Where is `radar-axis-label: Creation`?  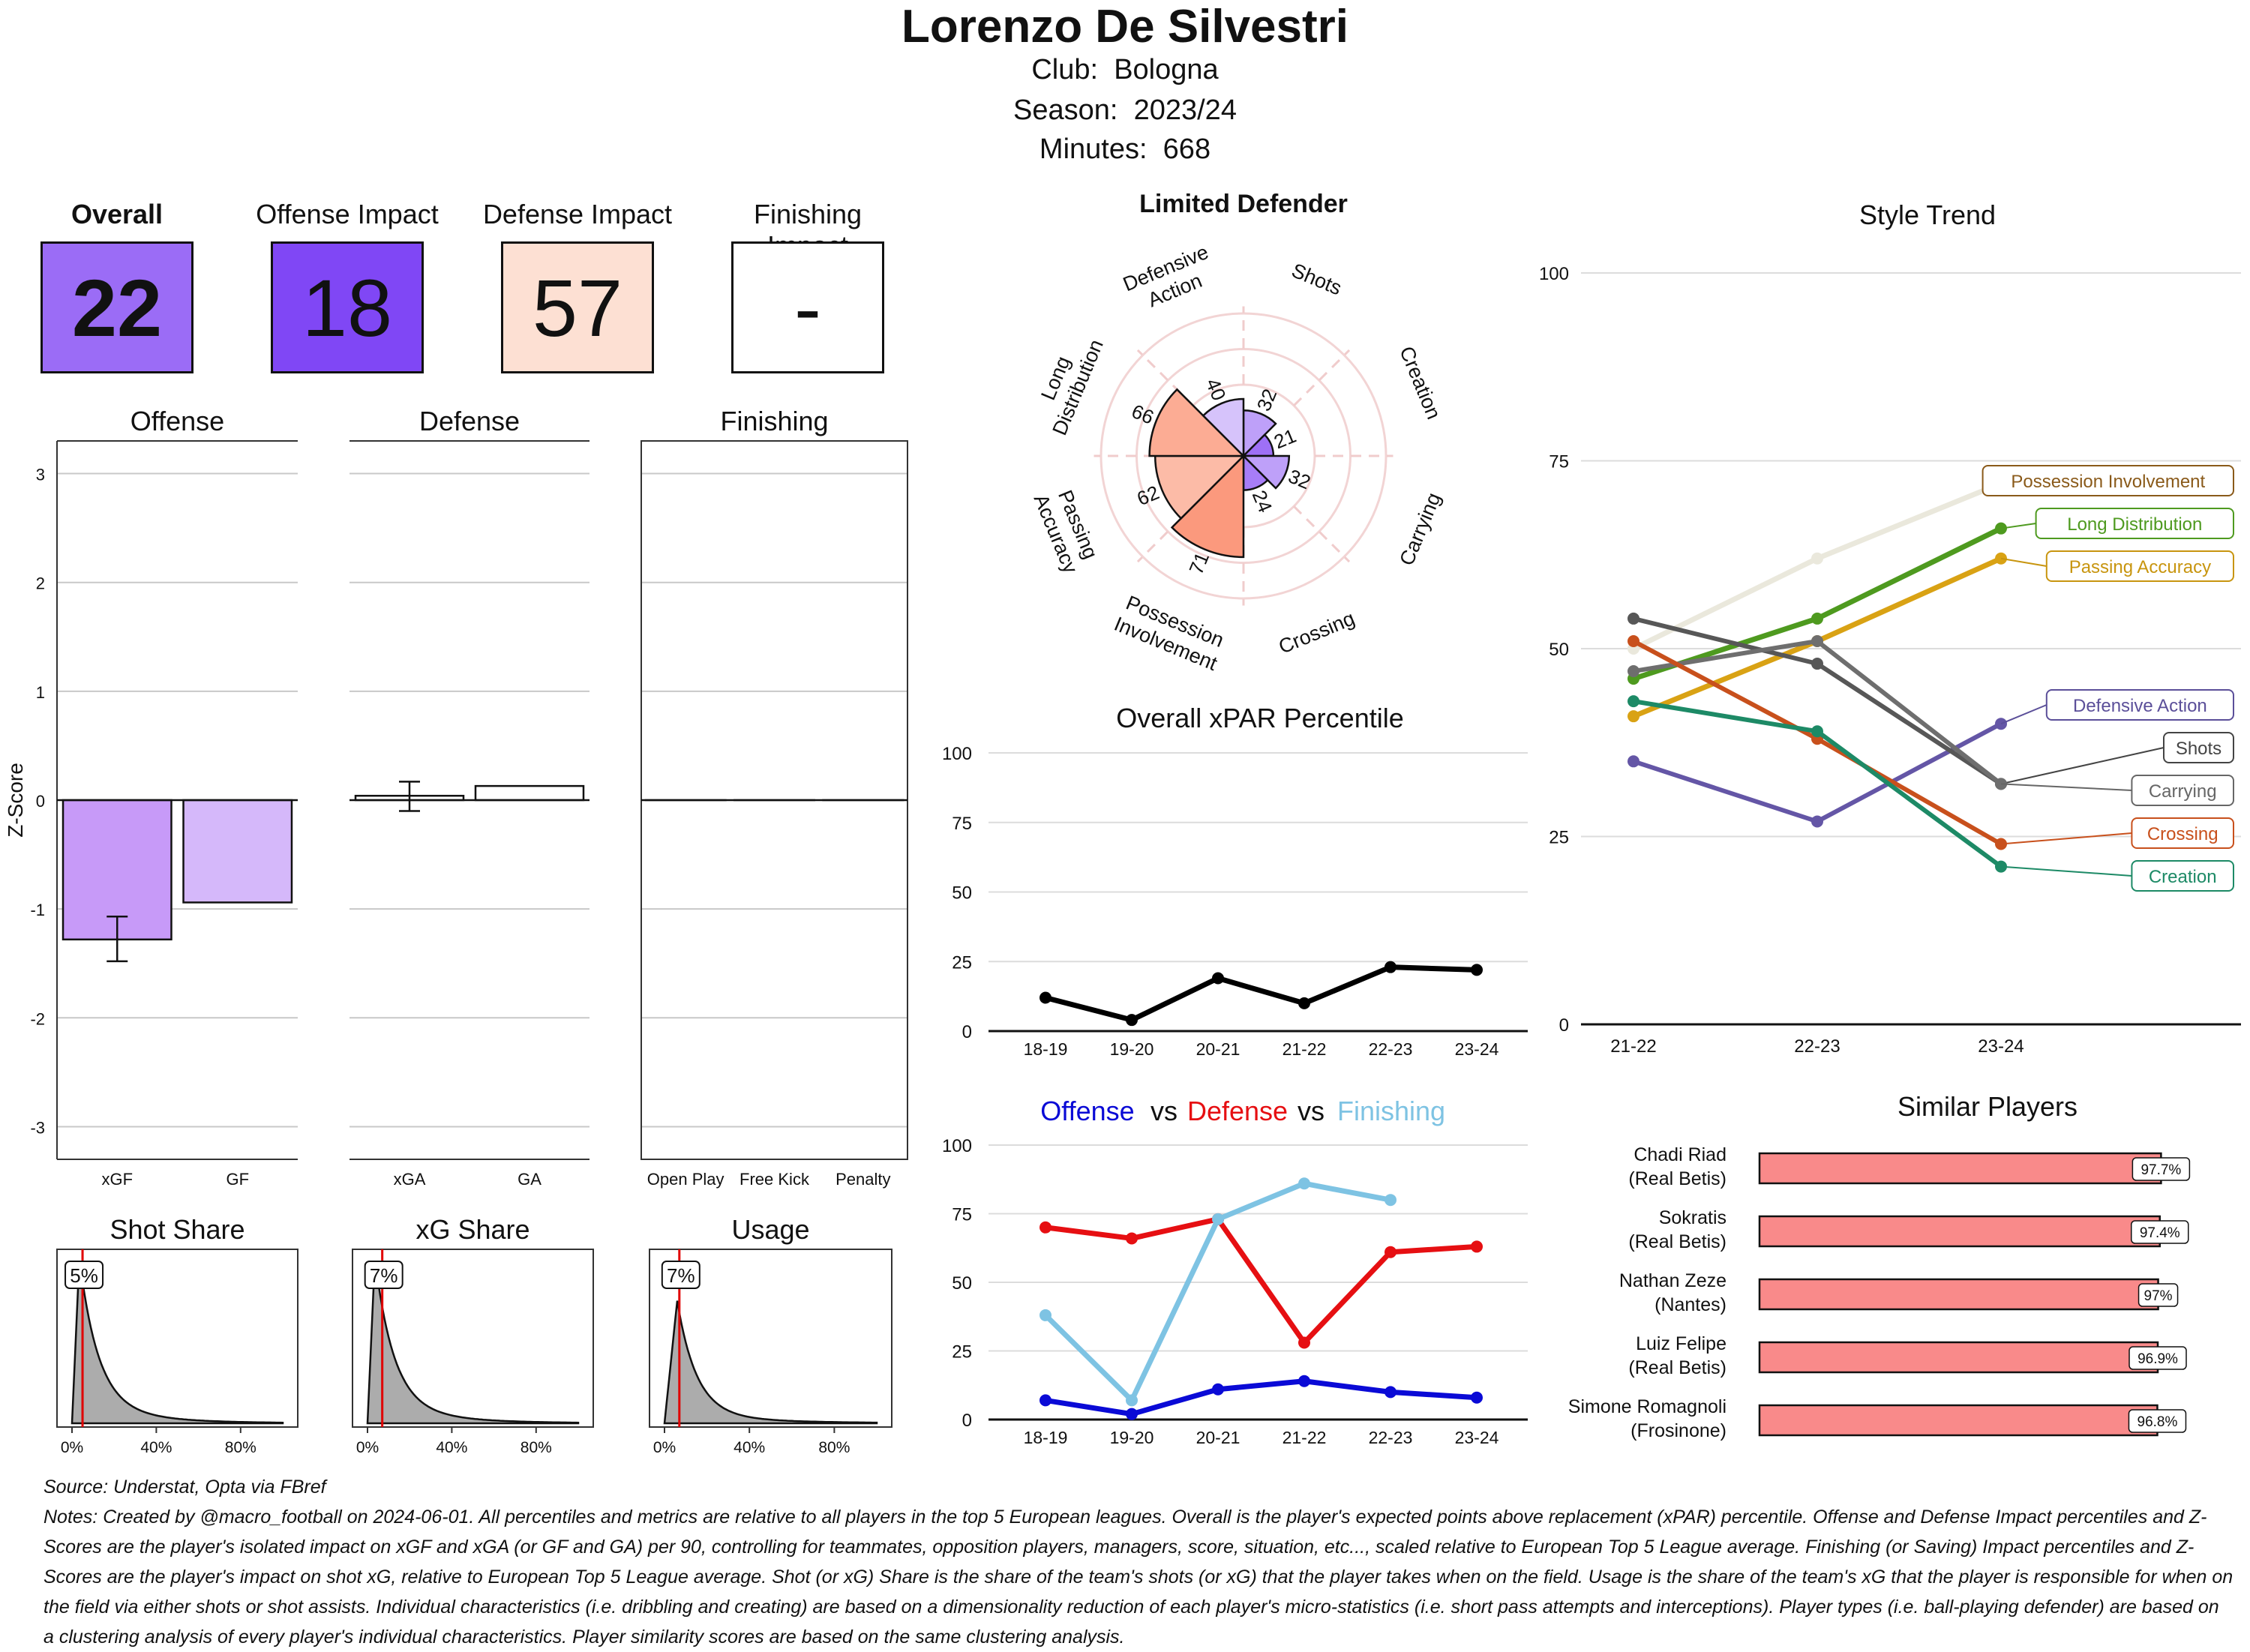
radar-axis-label: Creation is located at coordinates (1420, 383).